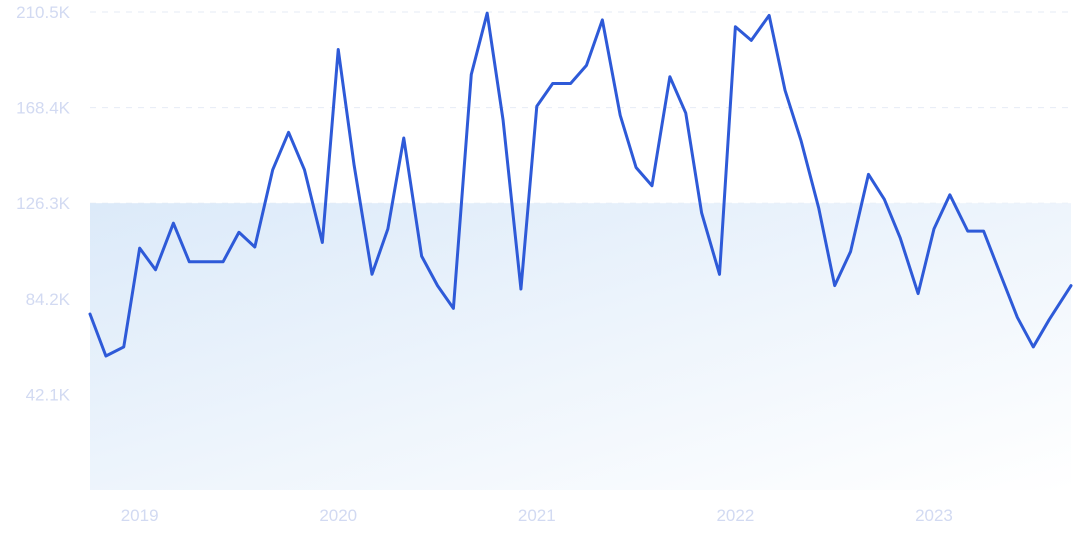  I want to click on y-axis-labels: 42.1K 84.2K 126.3K 168.4K 210.5K, so click(43, 203).